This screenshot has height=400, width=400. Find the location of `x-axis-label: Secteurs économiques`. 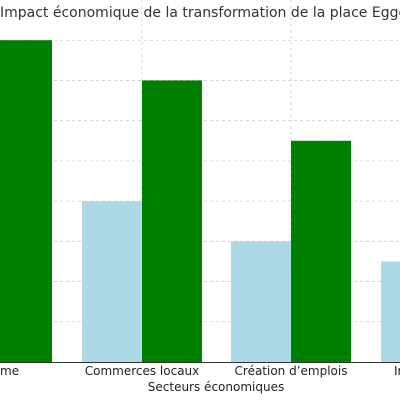

x-axis-label: Secteurs économiques is located at coordinates (216, 387).